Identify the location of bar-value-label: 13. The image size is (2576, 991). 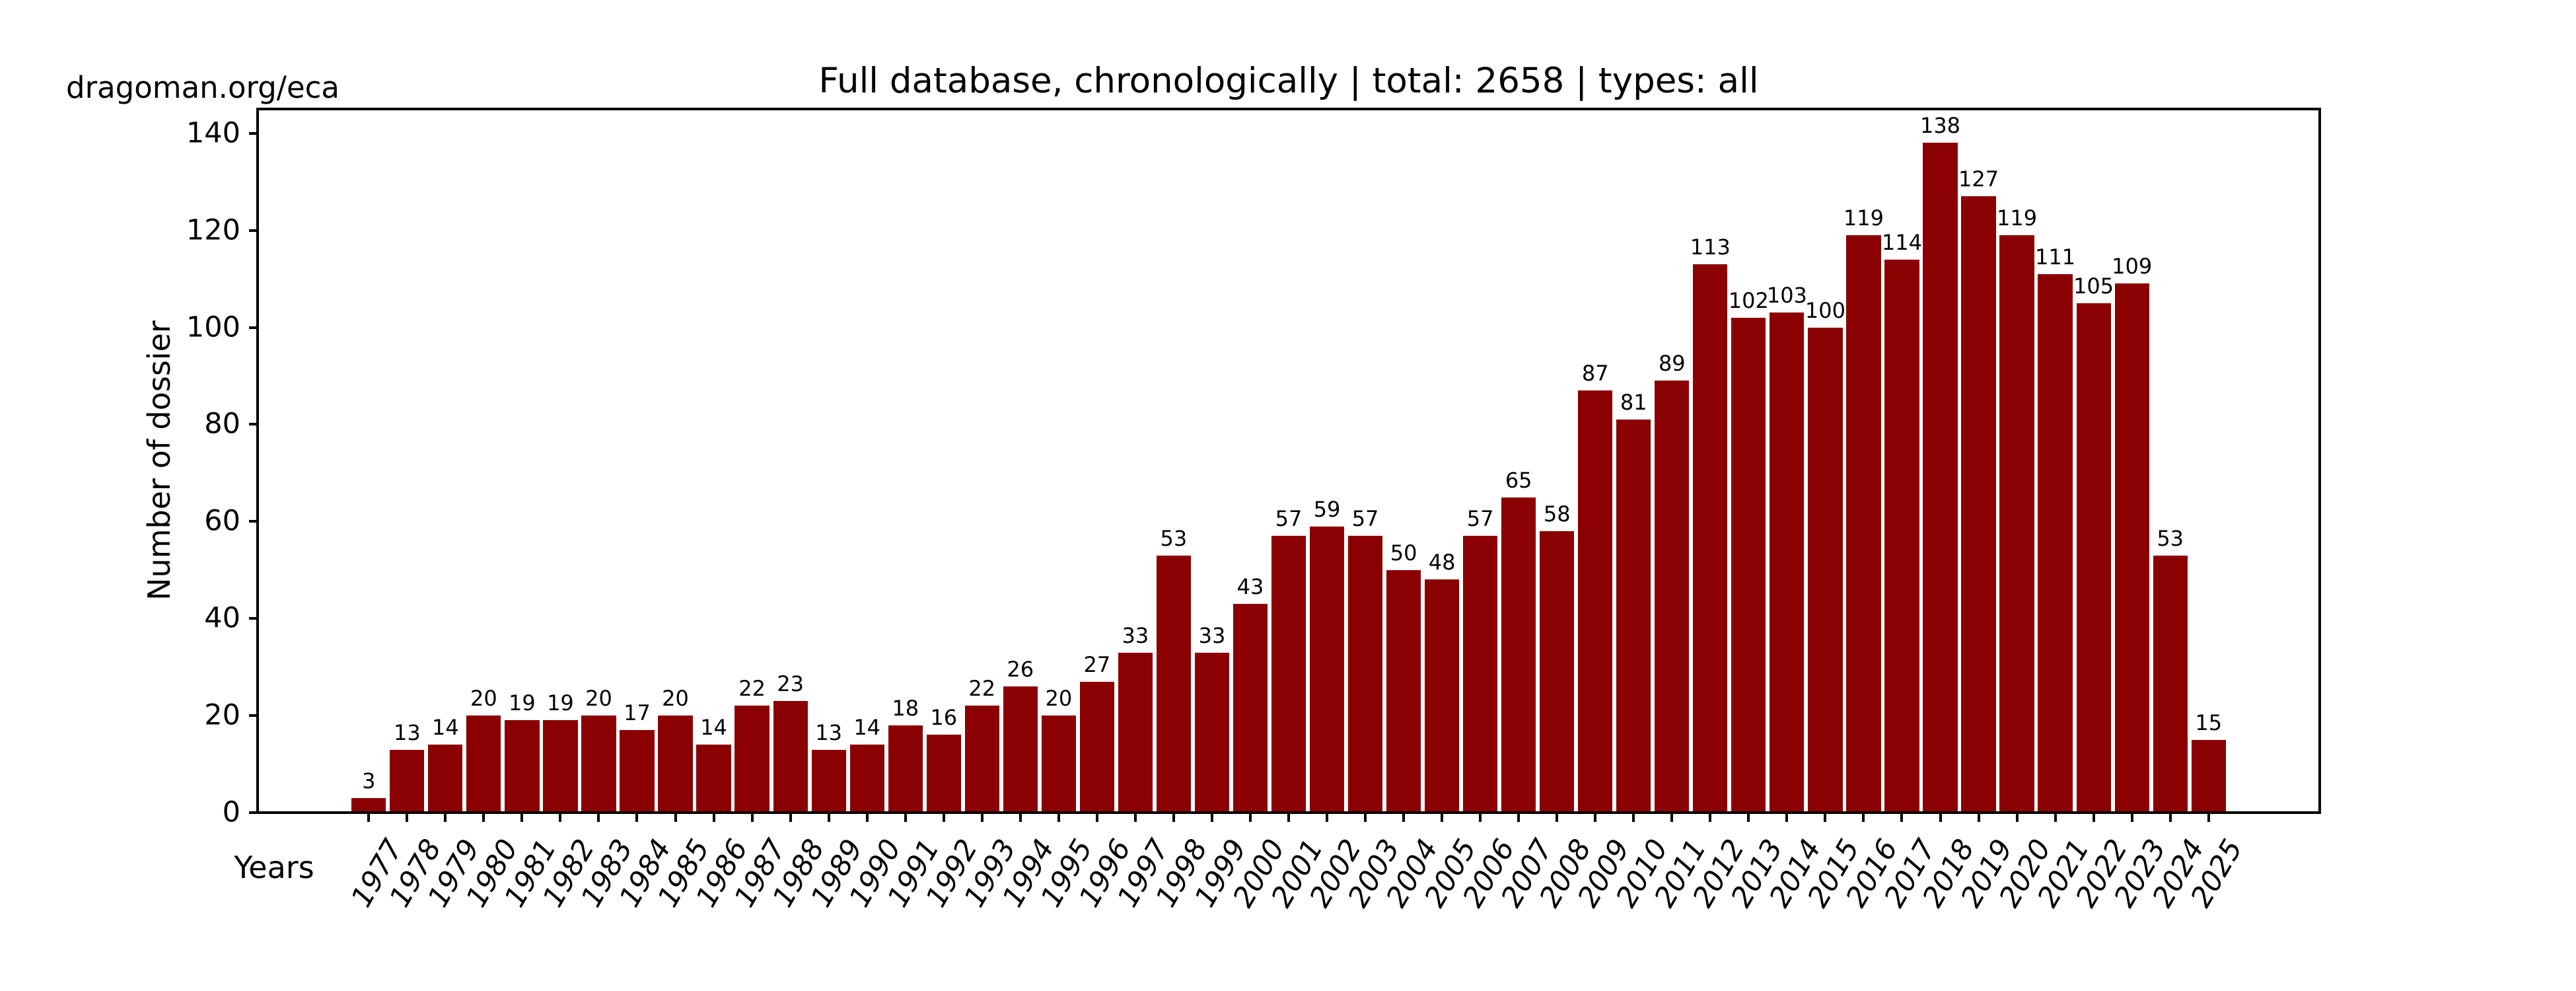
(828, 732).